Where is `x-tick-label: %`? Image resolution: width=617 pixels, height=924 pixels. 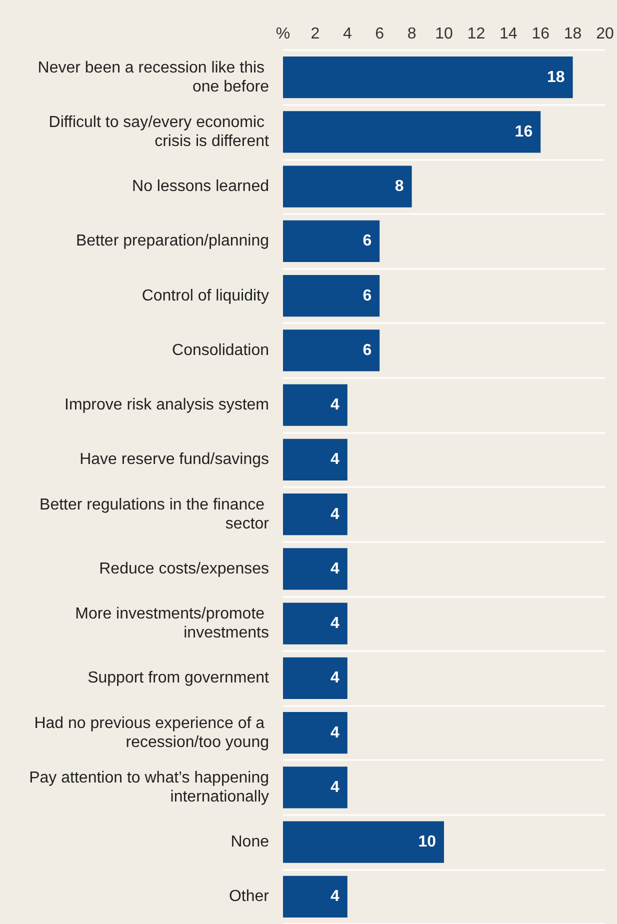
x-tick-label: % is located at coordinates (283, 34).